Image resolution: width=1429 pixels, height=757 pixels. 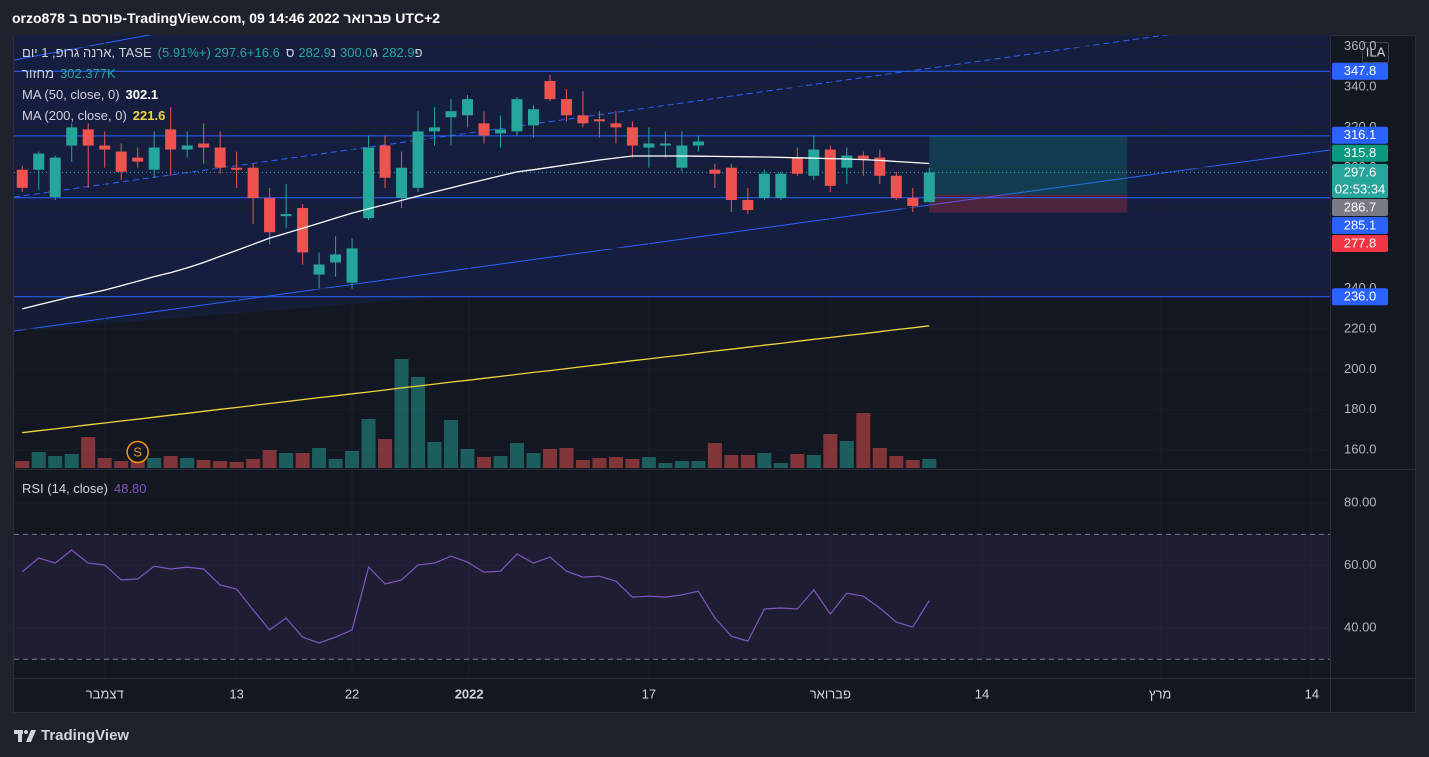 I want to click on footer-logo: TradingView, so click(x=71, y=735).